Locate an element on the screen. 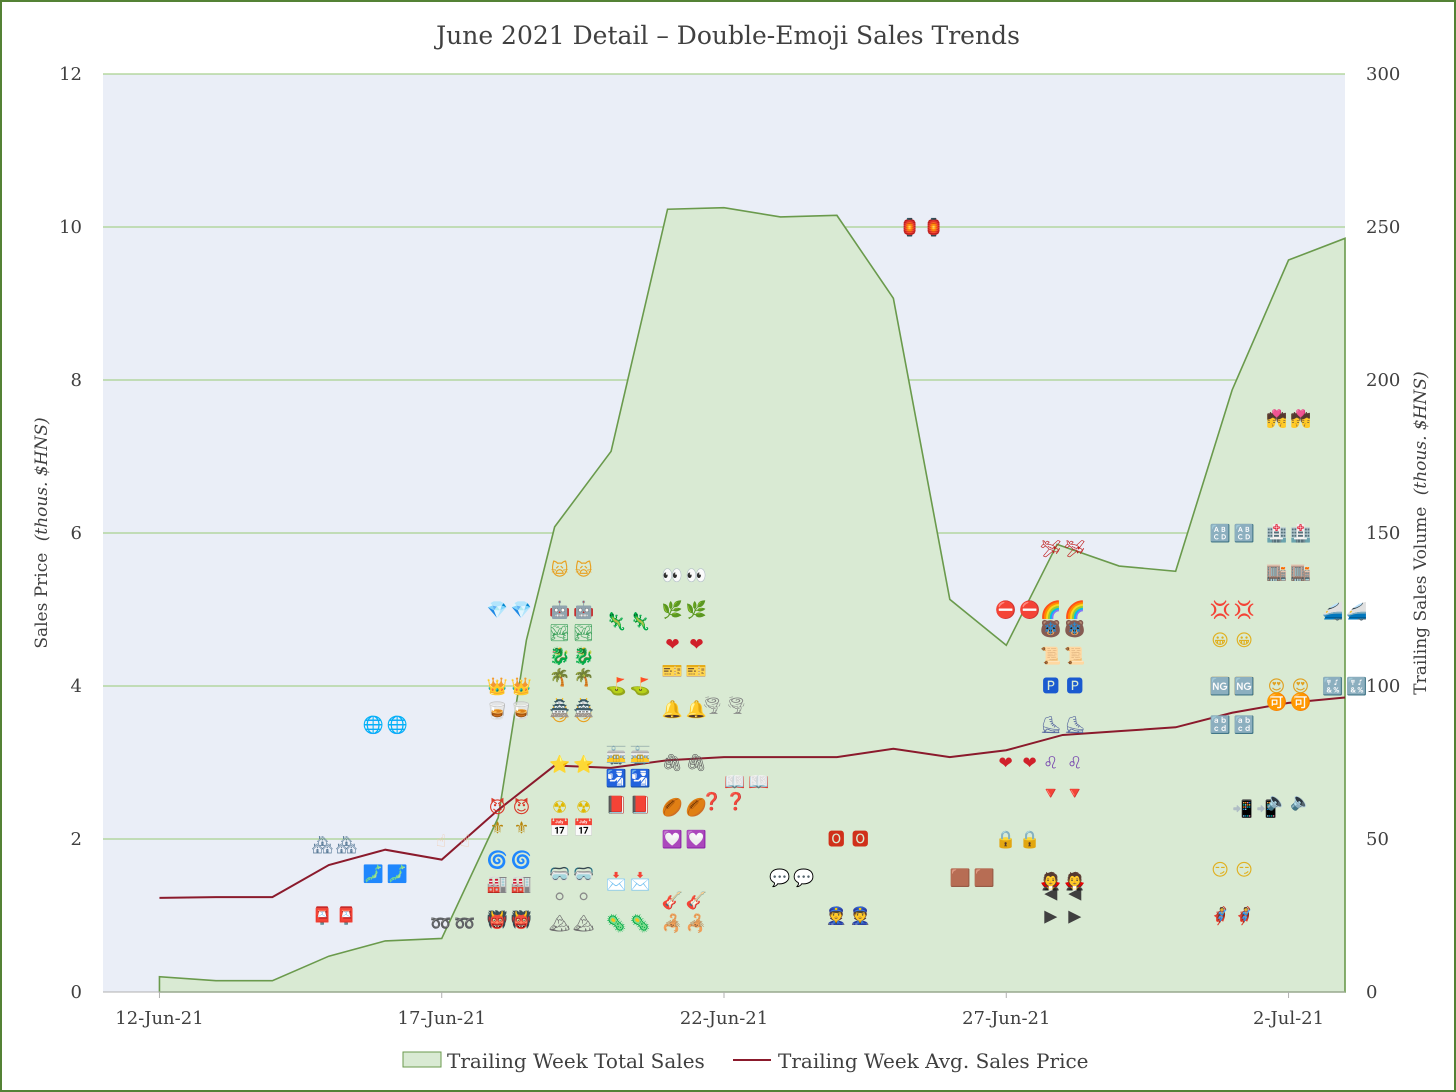  emoji-glyph: 🔔 is located at coordinates (696, 710).